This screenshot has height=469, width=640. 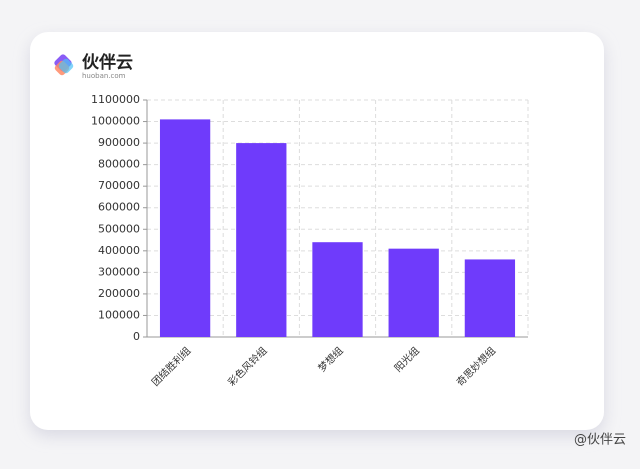 What do you see at coordinates (600, 440) in the screenshot?
I see `watermark: @伙伴云` at bounding box center [600, 440].